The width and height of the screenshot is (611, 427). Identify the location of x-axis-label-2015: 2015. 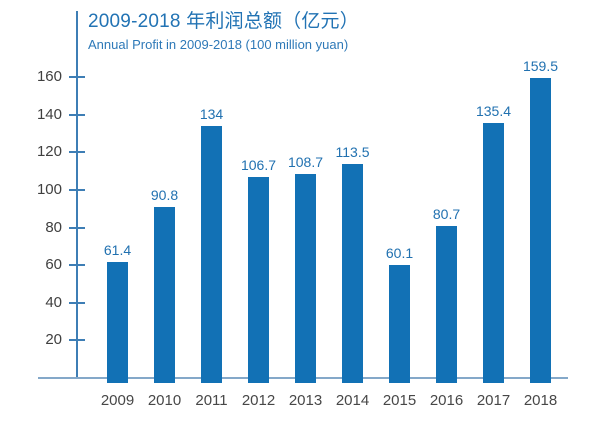
(399, 400).